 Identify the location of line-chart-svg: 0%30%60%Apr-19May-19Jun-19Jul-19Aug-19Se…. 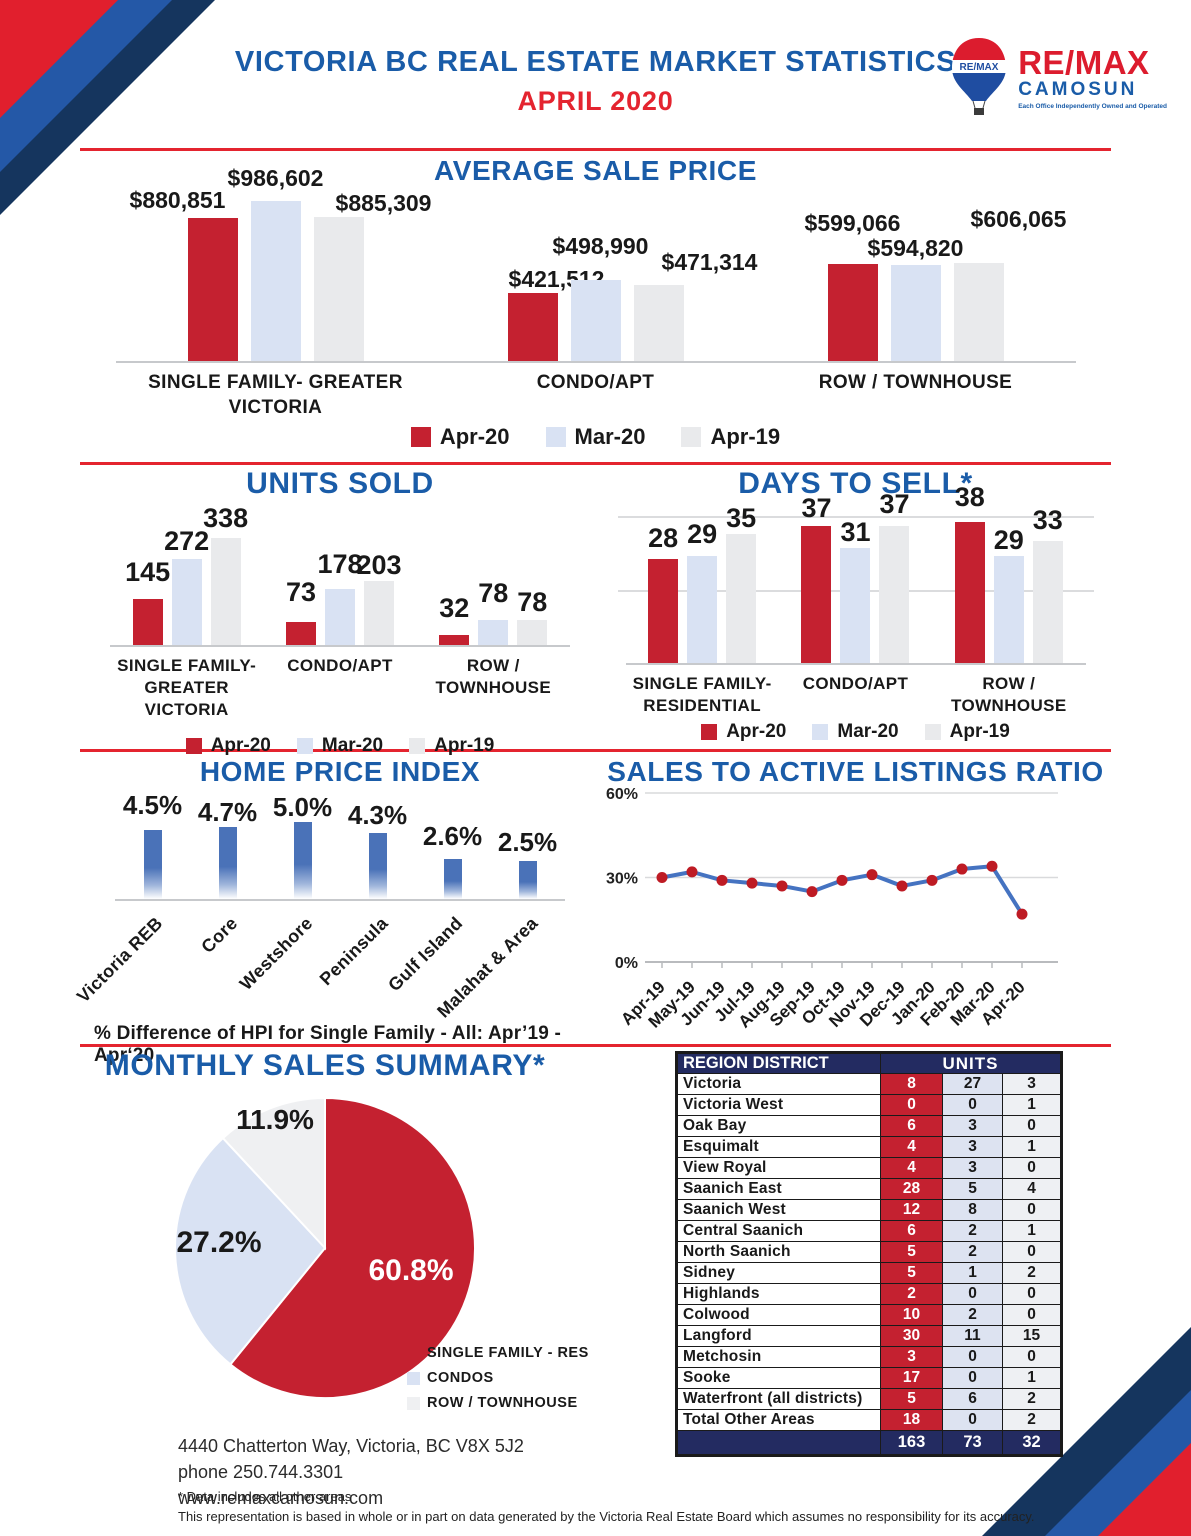
(832, 909).